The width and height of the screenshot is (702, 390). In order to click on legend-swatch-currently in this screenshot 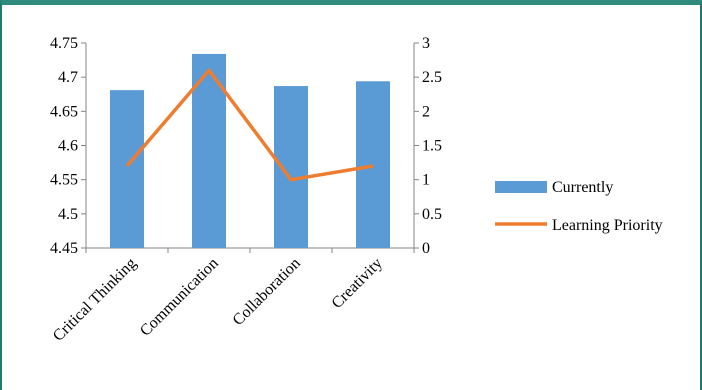, I will do `click(521, 187)`.